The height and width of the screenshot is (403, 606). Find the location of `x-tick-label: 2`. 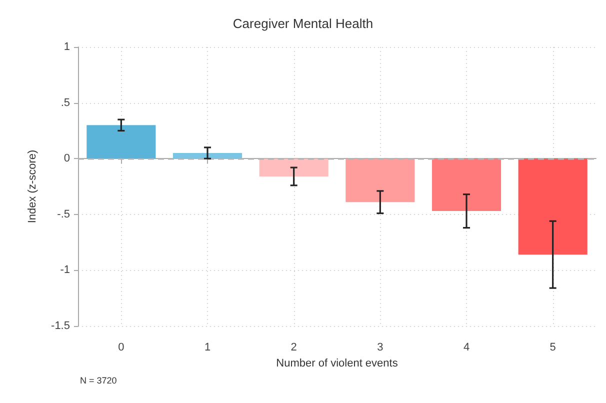

x-tick-label: 2 is located at coordinates (293, 348).